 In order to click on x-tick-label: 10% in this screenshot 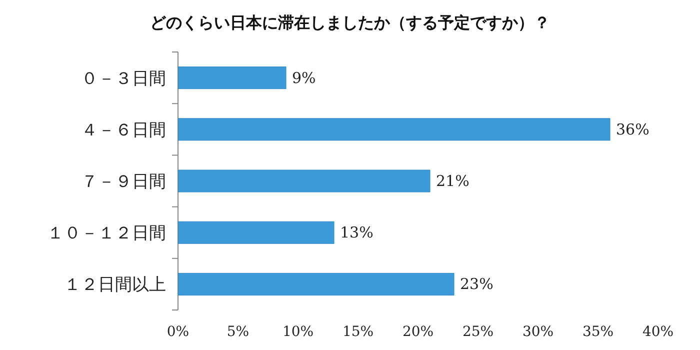, I will do `click(298, 332)`.